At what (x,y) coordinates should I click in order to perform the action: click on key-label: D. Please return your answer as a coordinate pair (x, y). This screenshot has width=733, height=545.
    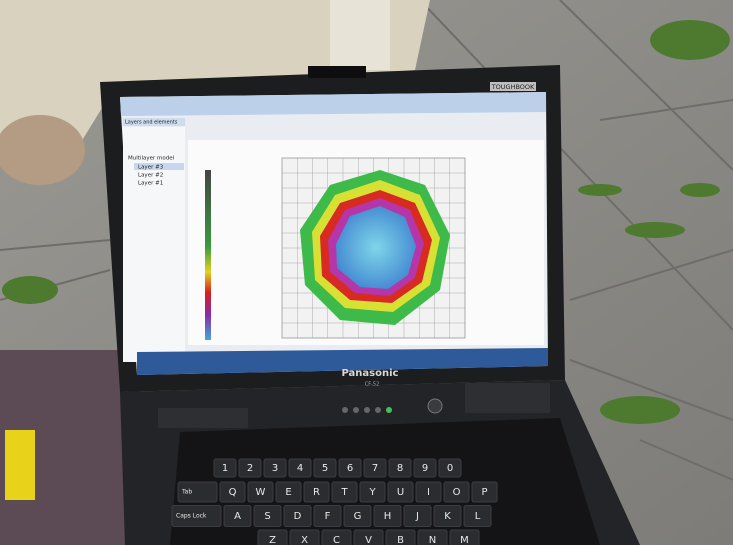
    Looking at the image, I should click on (298, 516).